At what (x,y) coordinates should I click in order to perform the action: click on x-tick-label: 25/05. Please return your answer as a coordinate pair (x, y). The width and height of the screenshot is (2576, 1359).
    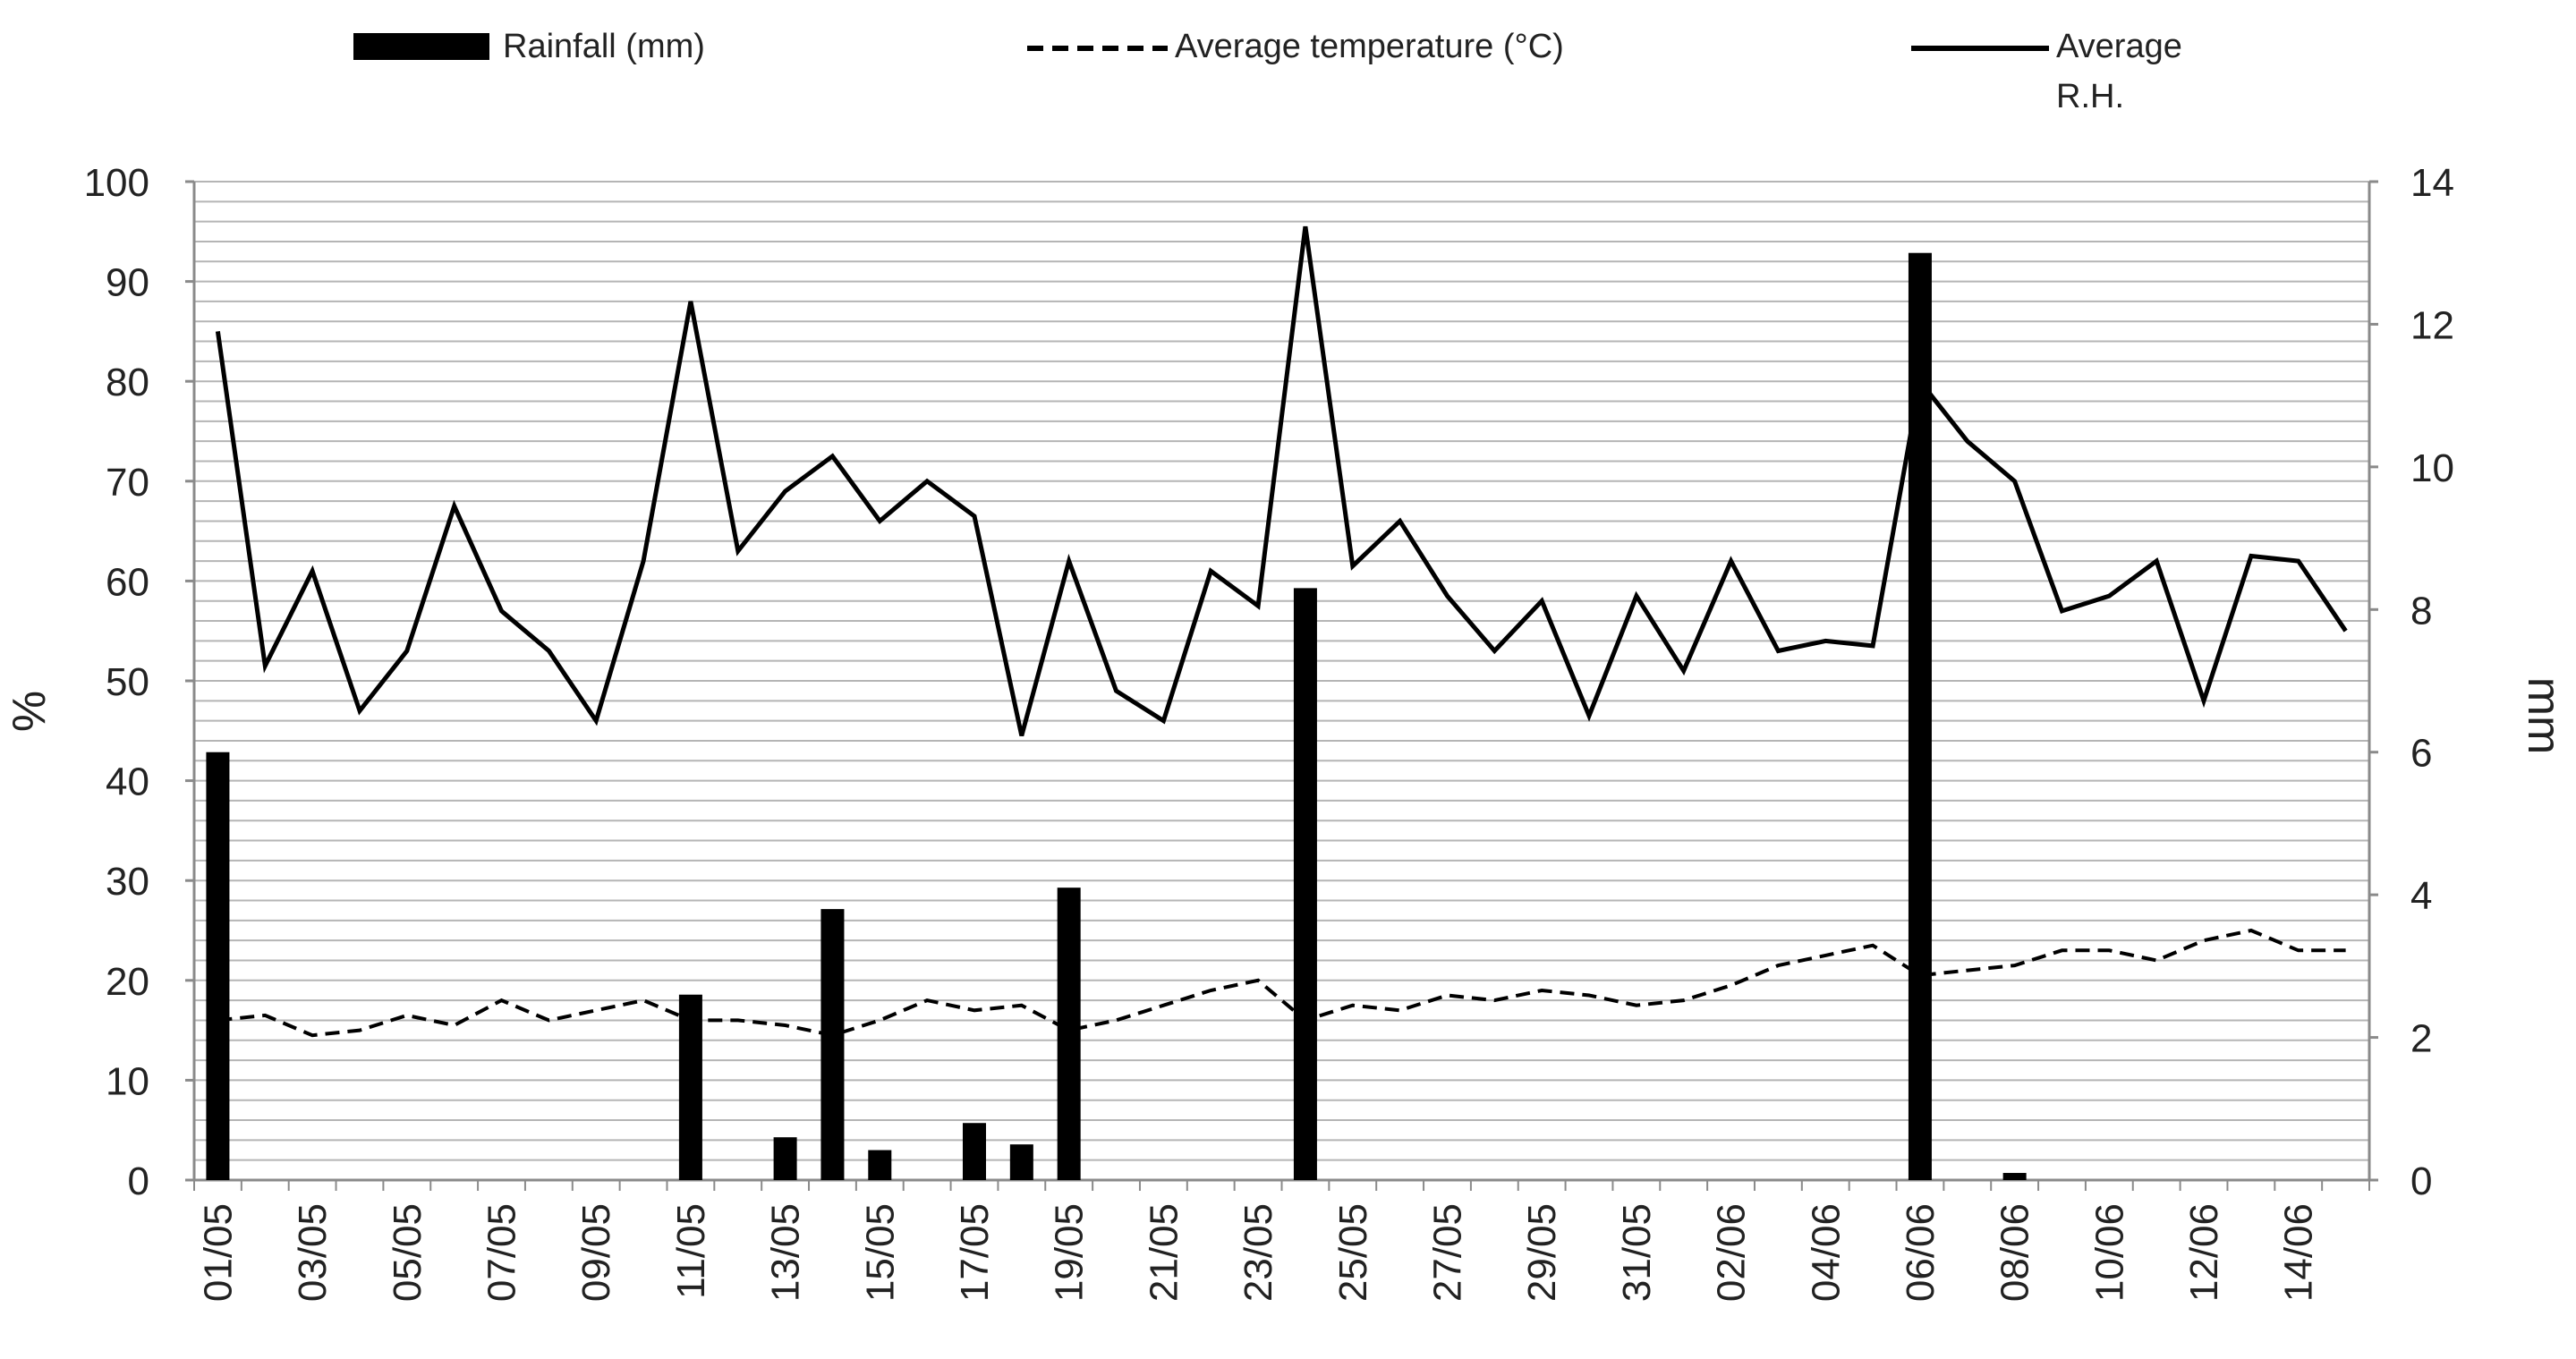
    Looking at the image, I should click on (1353, 1252).